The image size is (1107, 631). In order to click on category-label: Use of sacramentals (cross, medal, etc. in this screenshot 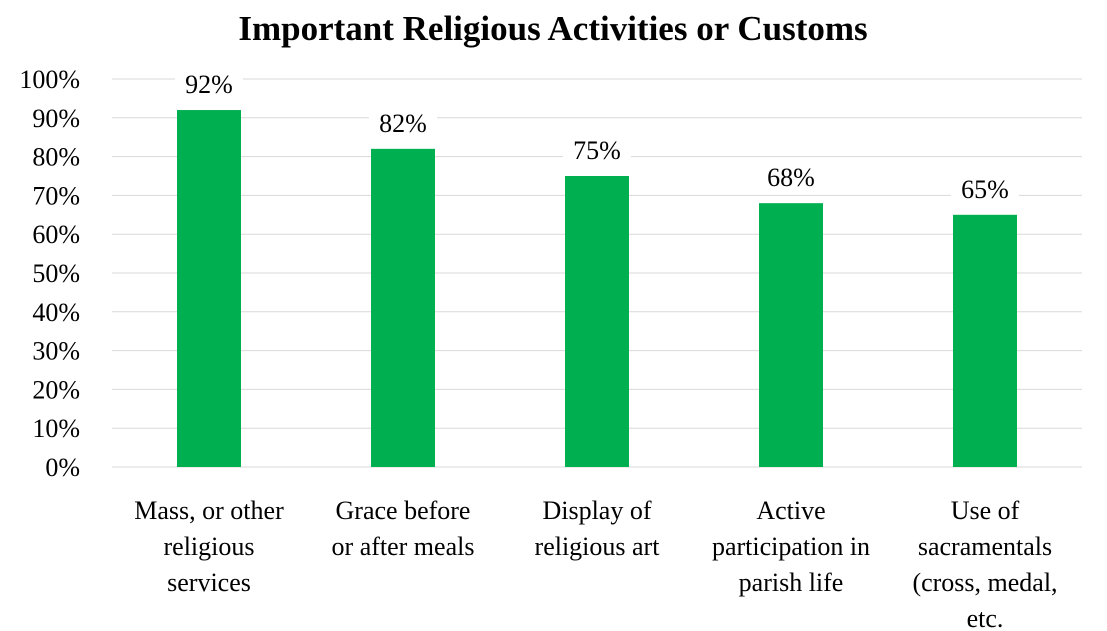, I will do `click(984, 563)`.